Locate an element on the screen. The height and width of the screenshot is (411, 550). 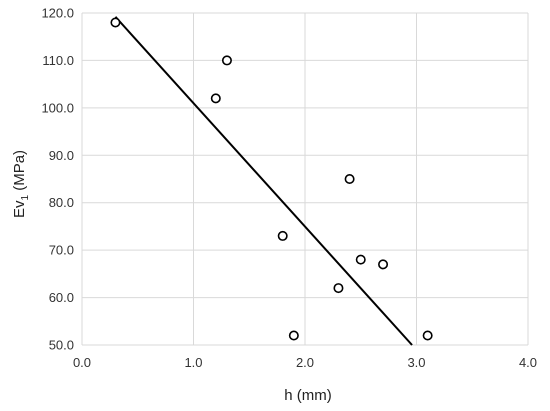
x-tick-label: 0.0 is located at coordinates (82, 362).